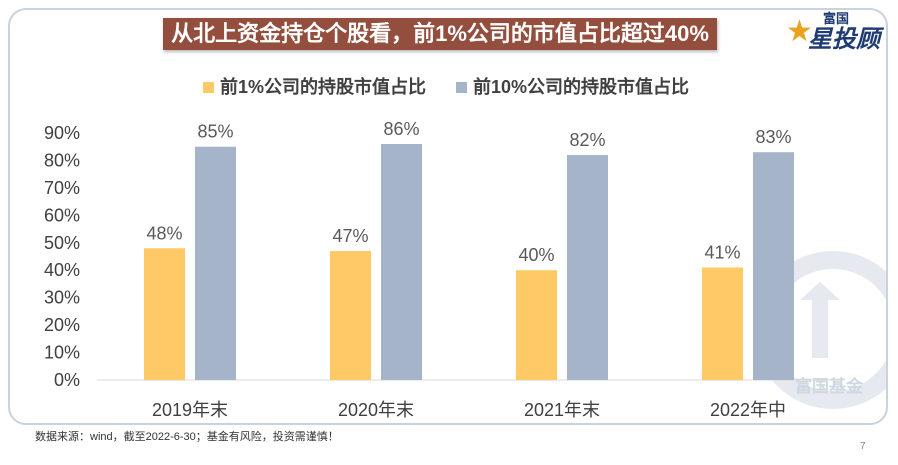  Describe the element at coordinates (62, 270) in the screenshot. I see `y-tick-label: 40%` at that location.